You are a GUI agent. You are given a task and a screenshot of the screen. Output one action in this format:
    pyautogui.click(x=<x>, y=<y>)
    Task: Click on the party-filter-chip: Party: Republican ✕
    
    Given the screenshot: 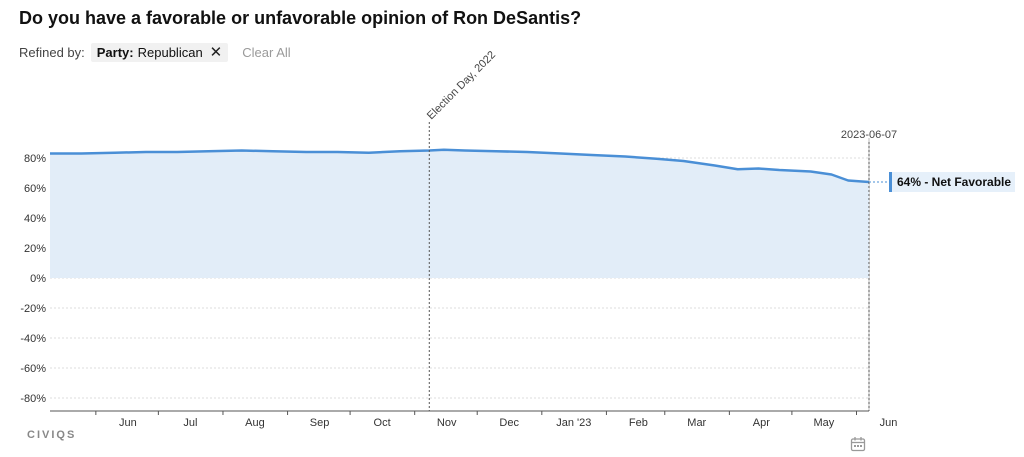 What is the action you would take?
    pyautogui.click(x=159, y=52)
    